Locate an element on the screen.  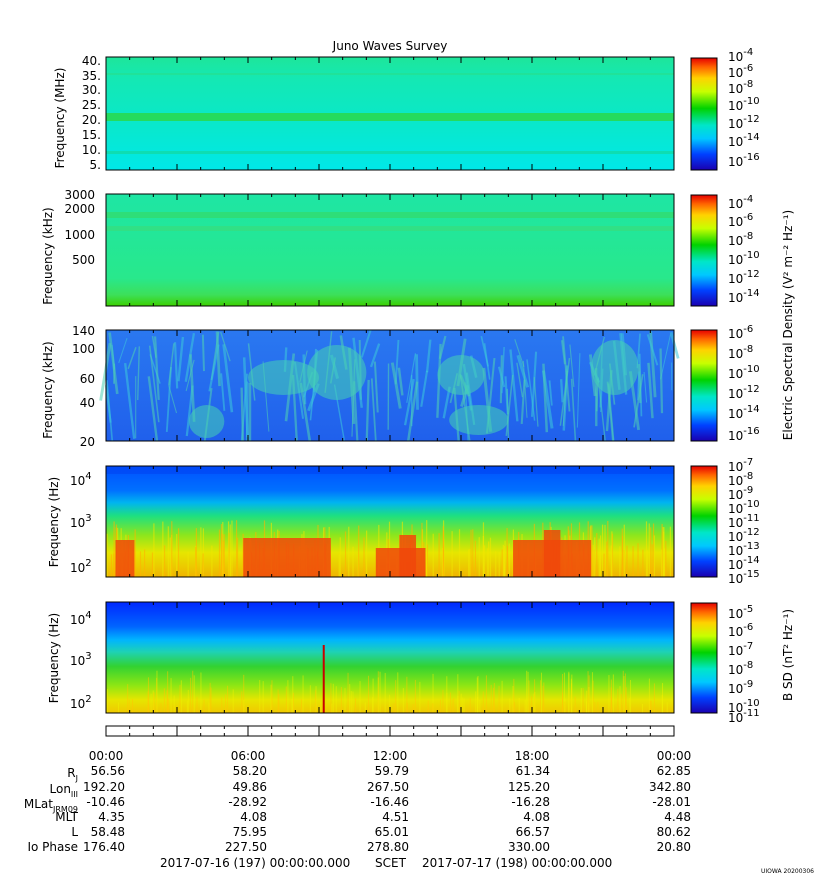
time-label: 18:00 is located at coordinates (532, 756).